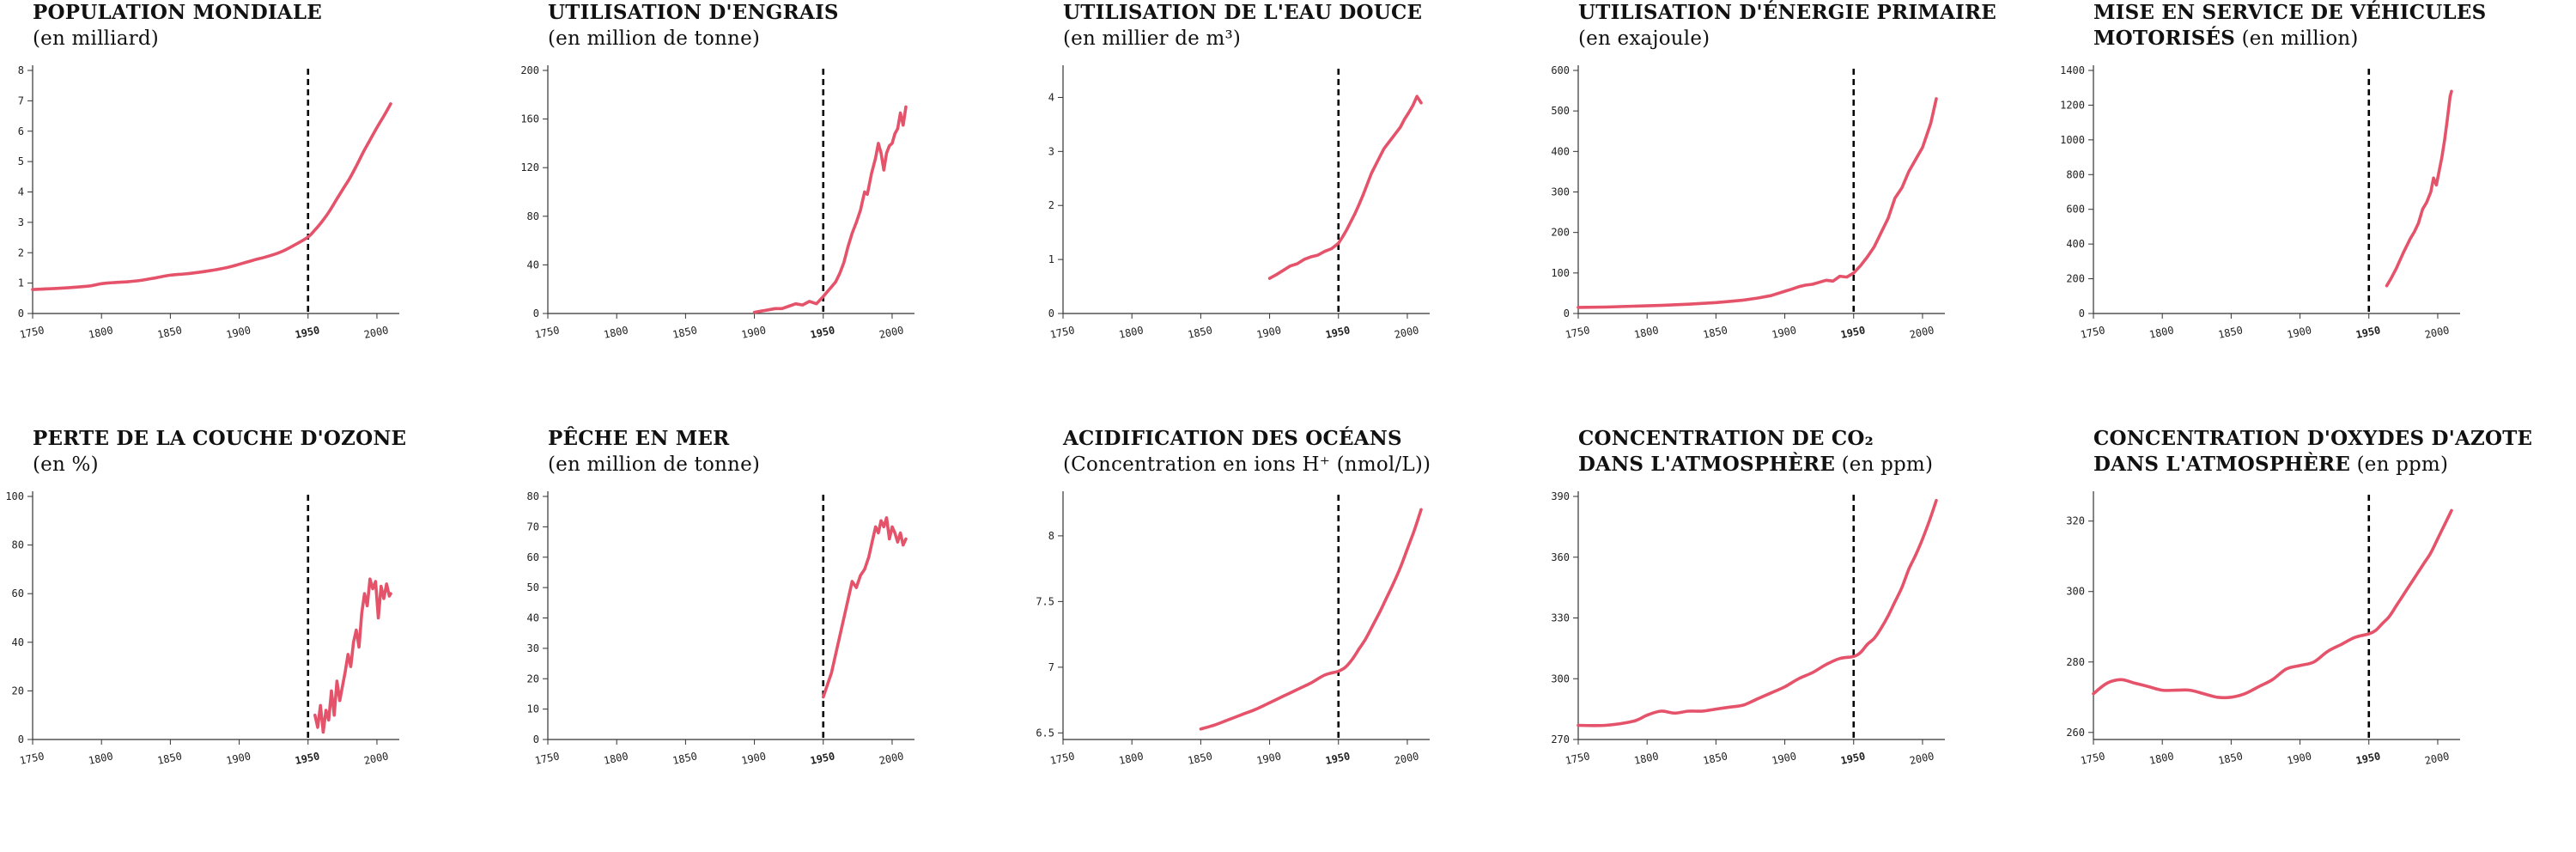  What do you see at coordinates (1787, 12) in the screenshot?
I see `chart-title-text: UTILISATION D'ÉNERGIE PRIMAIRE` at bounding box center [1787, 12].